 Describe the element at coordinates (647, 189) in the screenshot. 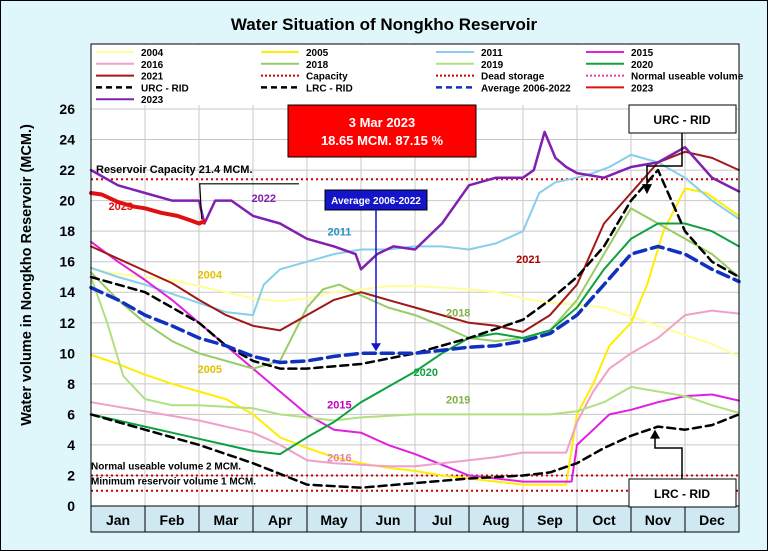

I see `urc-pointer-arrow` at that location.